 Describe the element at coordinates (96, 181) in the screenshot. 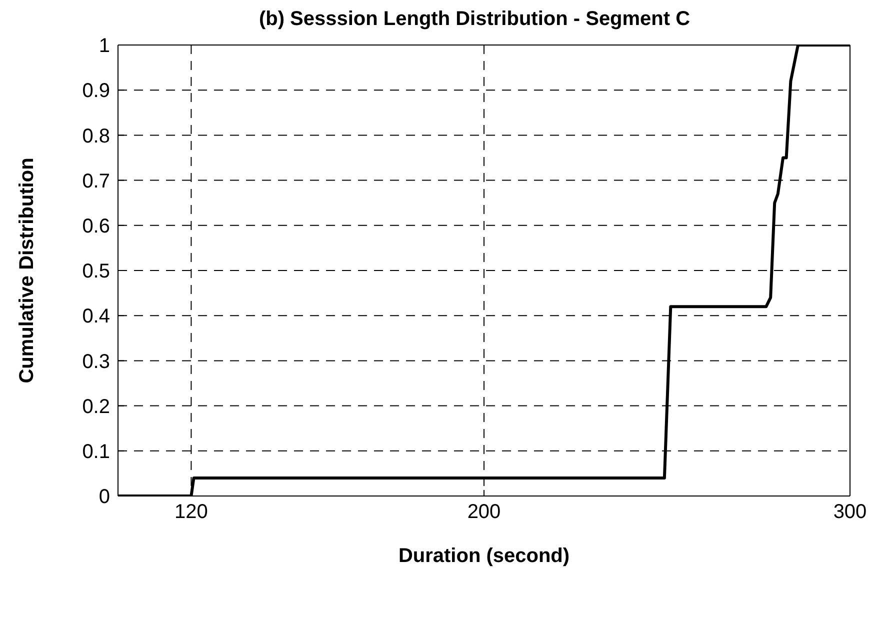

I see `y-tick-label: 0.7` at that location.